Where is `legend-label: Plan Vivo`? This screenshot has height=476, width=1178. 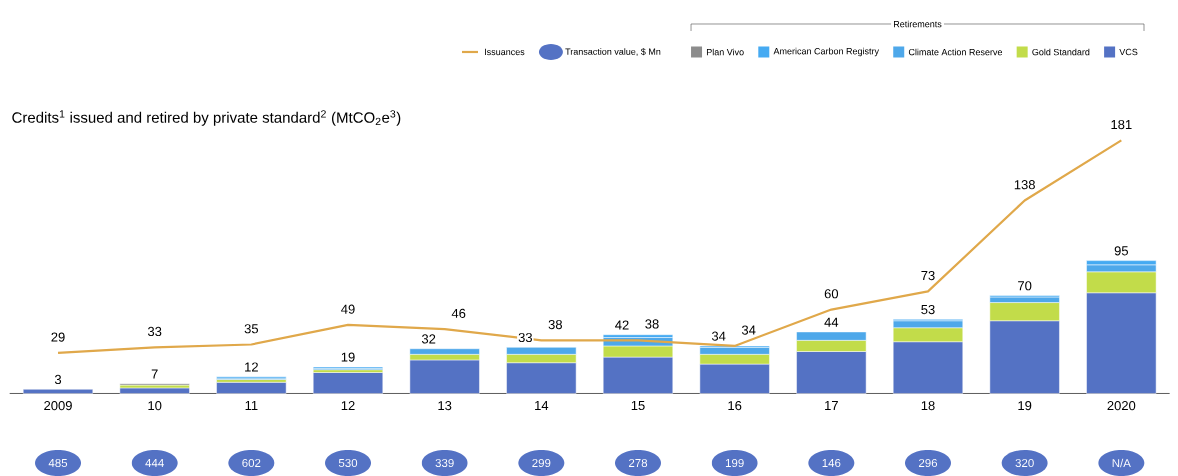
legend-label: Plan Vivo is located at coordinates (725, 52).